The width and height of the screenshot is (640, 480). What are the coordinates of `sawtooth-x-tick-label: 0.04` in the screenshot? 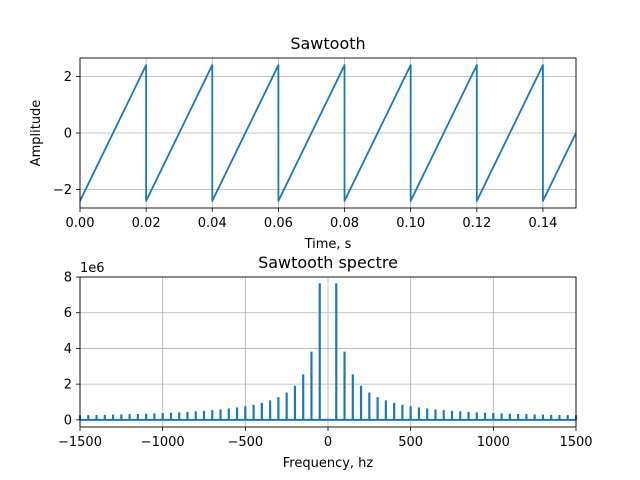 It's located at (212, 223).